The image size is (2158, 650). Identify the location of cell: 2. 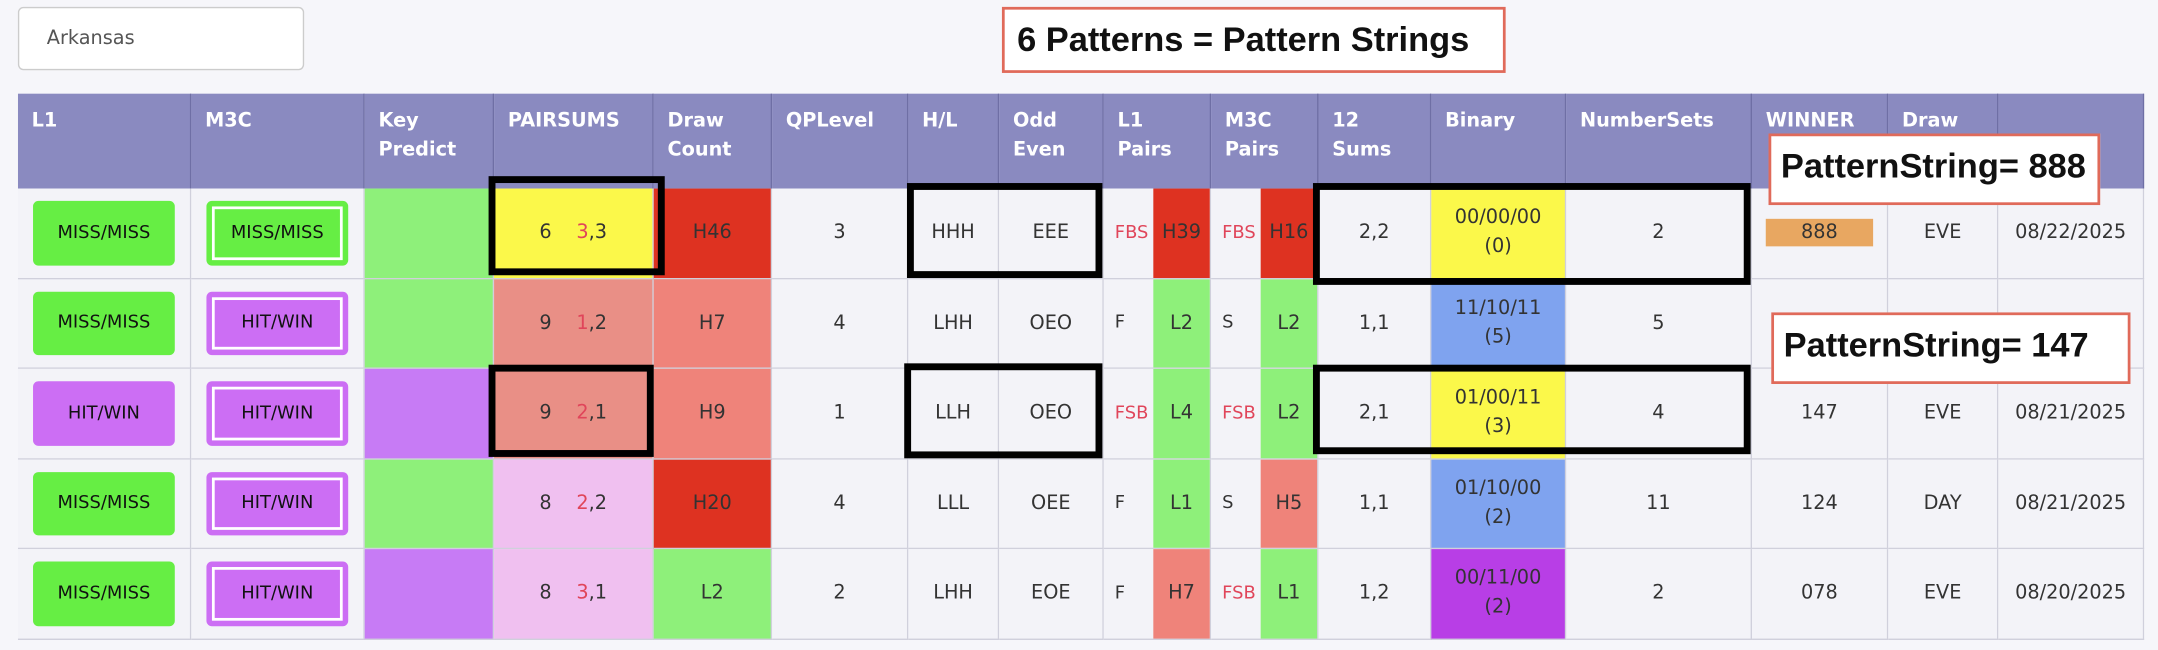
(840, 594).